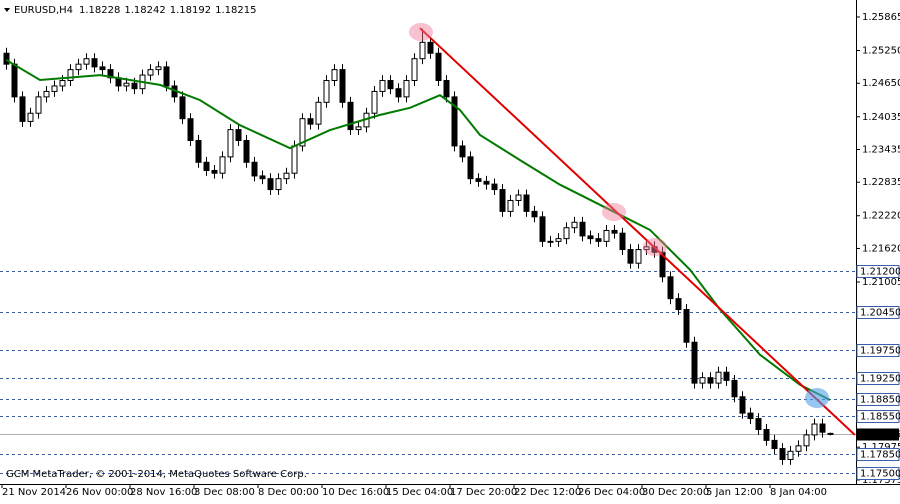 The height and width of the screenshot is (504, 900). I want to click on x-tick-label: 8 Jan 04:00, so click(798, 492).